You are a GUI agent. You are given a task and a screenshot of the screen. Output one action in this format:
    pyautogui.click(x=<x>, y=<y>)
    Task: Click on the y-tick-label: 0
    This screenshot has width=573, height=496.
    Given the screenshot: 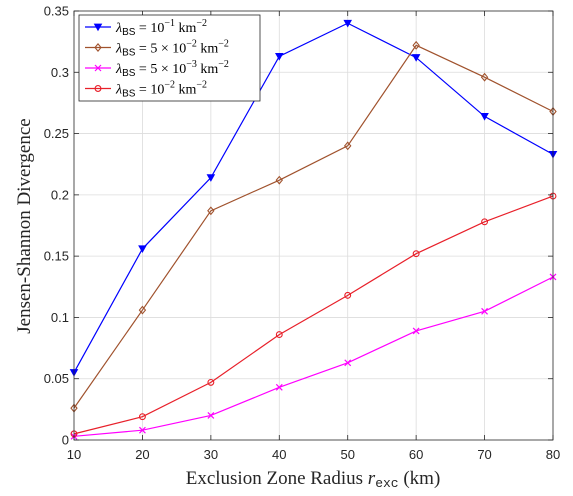 What is the action you would take?
    pyautogui.click(x=65, y=440)
    